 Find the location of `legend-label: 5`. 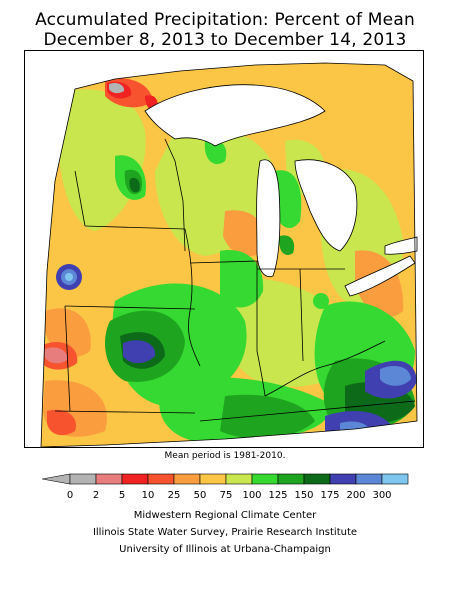

legend-label: 5 is located at coordinates (122, 495).